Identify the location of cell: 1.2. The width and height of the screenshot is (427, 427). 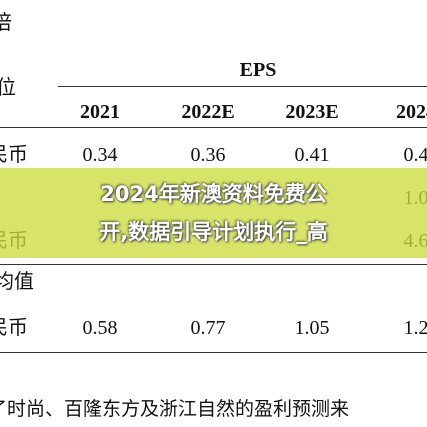
(415, 328).